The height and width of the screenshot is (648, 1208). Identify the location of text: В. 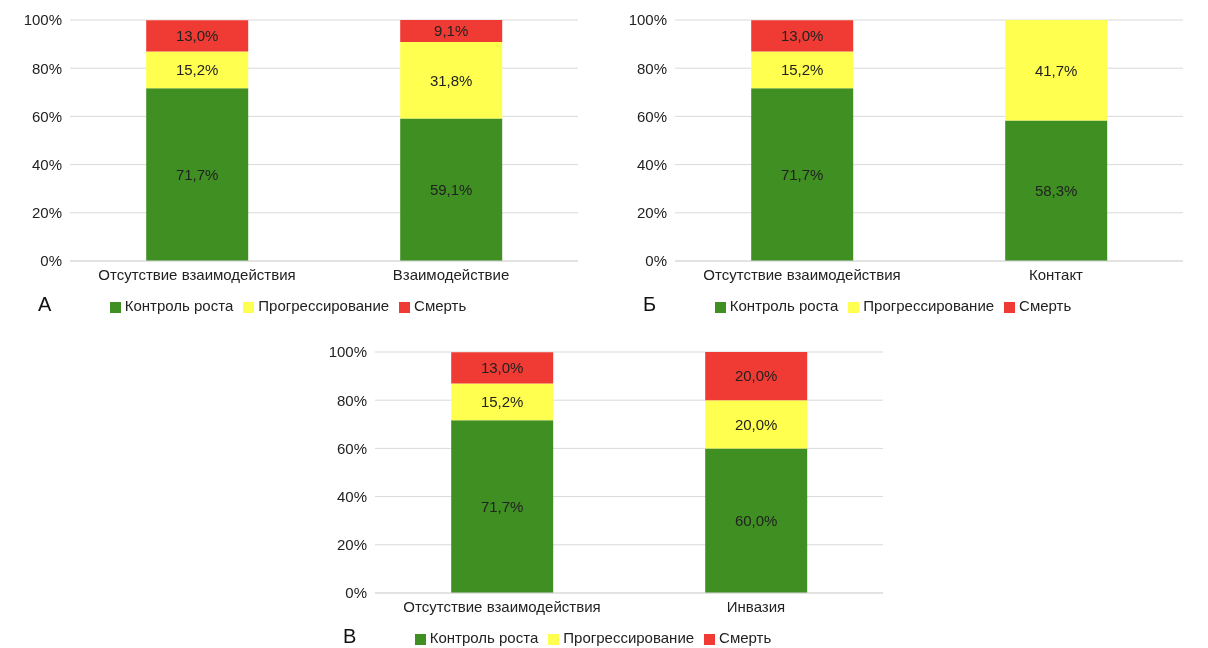
(350, 636).